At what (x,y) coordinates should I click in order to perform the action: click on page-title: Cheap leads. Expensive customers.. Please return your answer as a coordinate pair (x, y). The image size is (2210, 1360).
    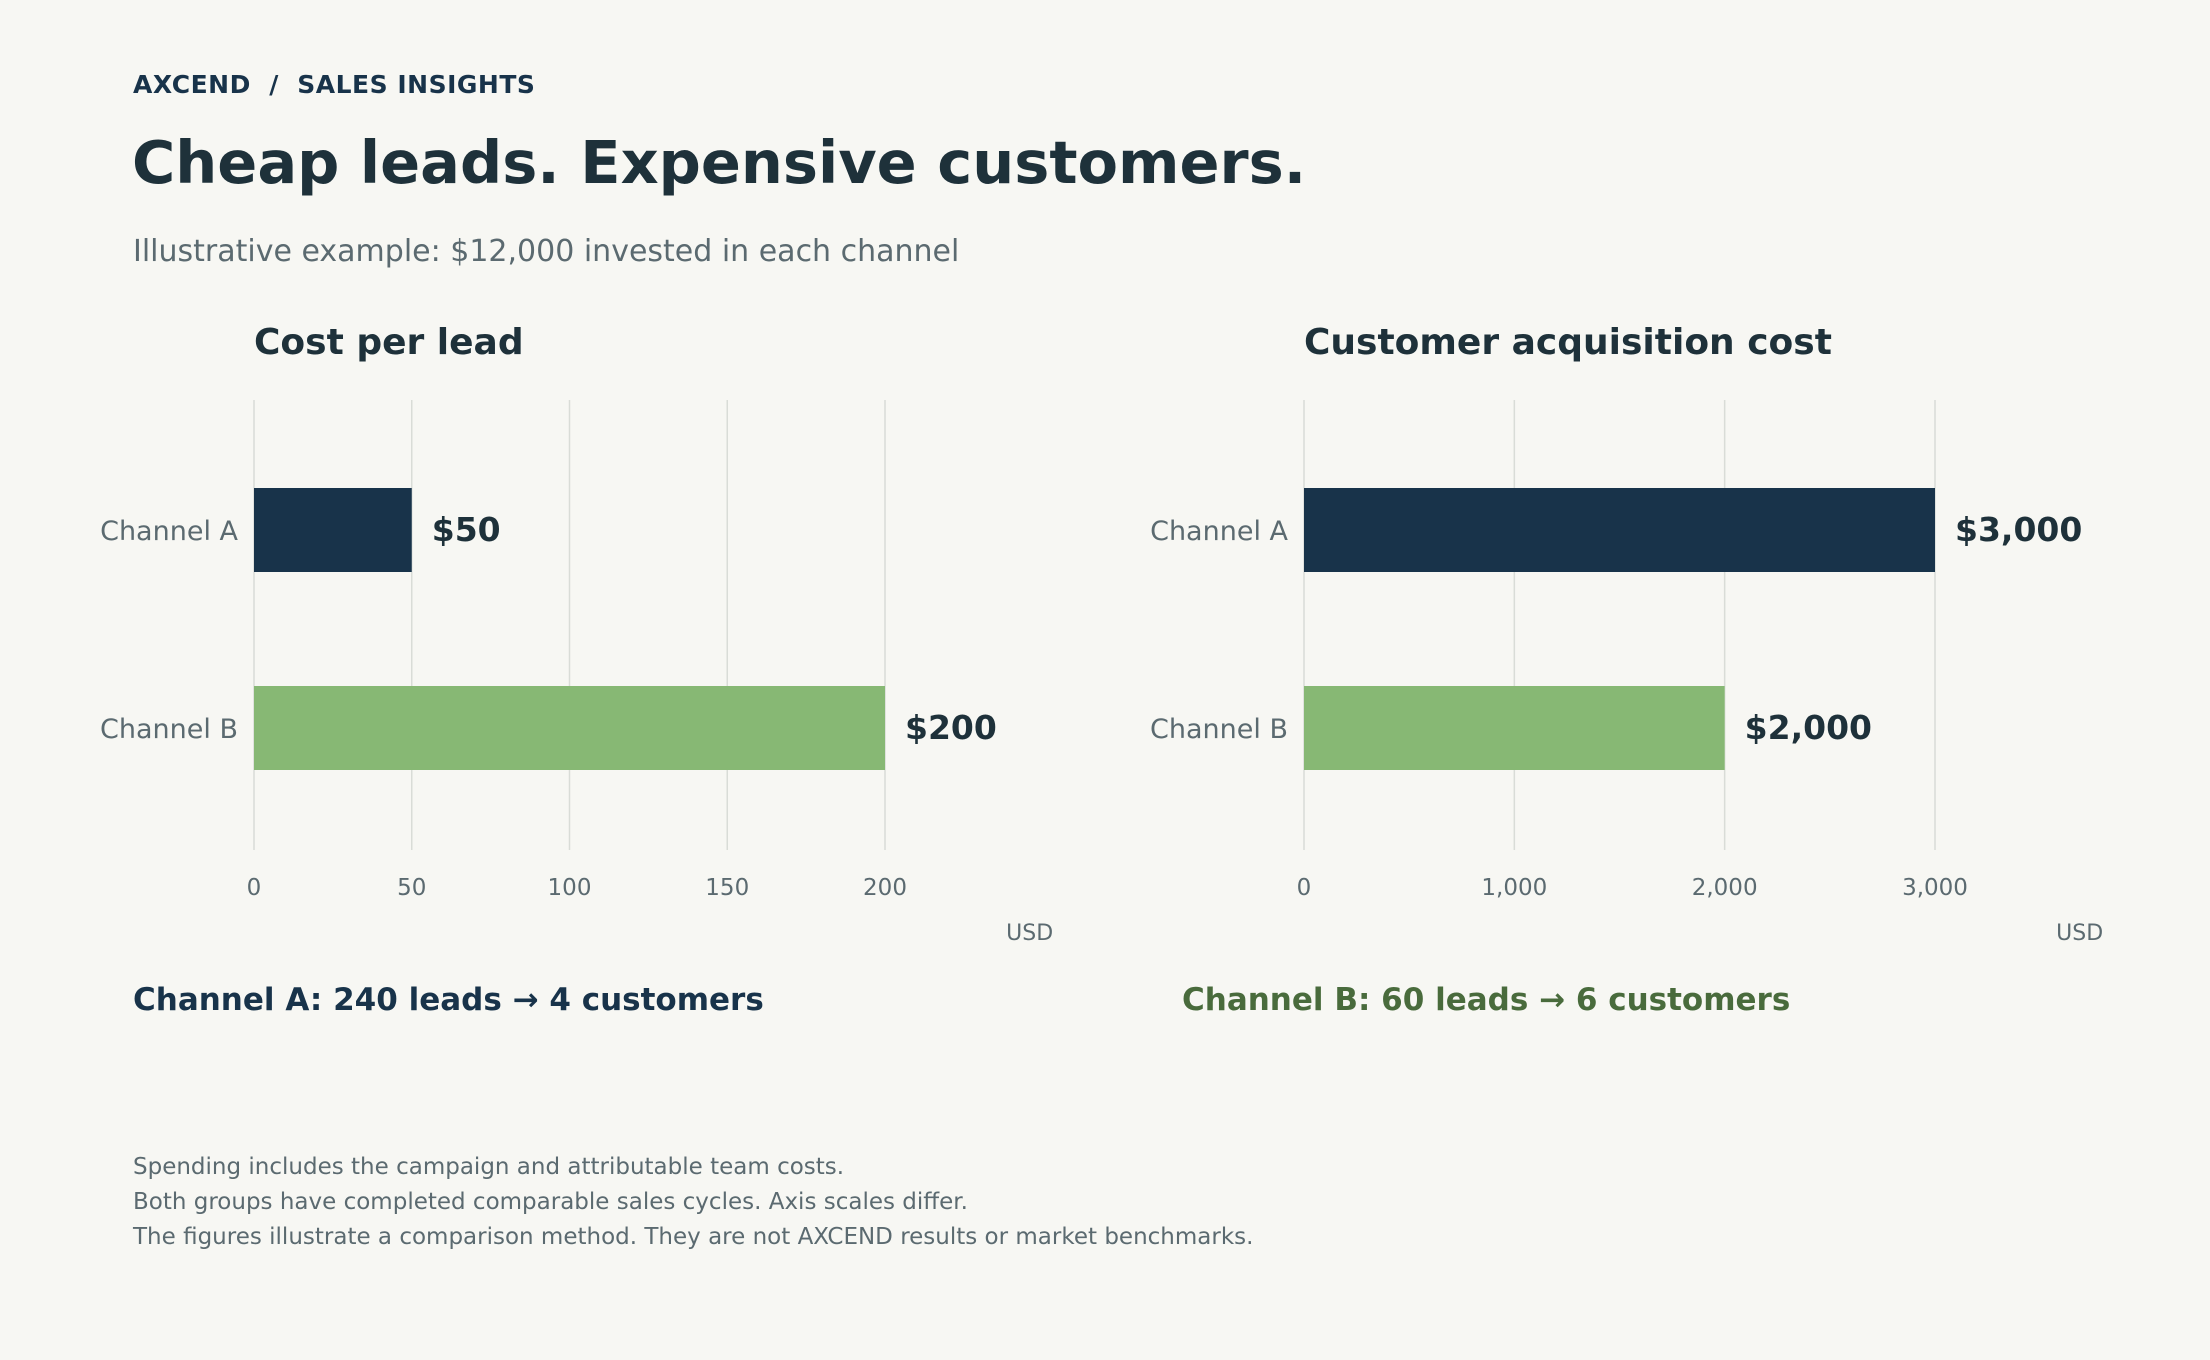
    Looking at the image, I should click on (719, 162).